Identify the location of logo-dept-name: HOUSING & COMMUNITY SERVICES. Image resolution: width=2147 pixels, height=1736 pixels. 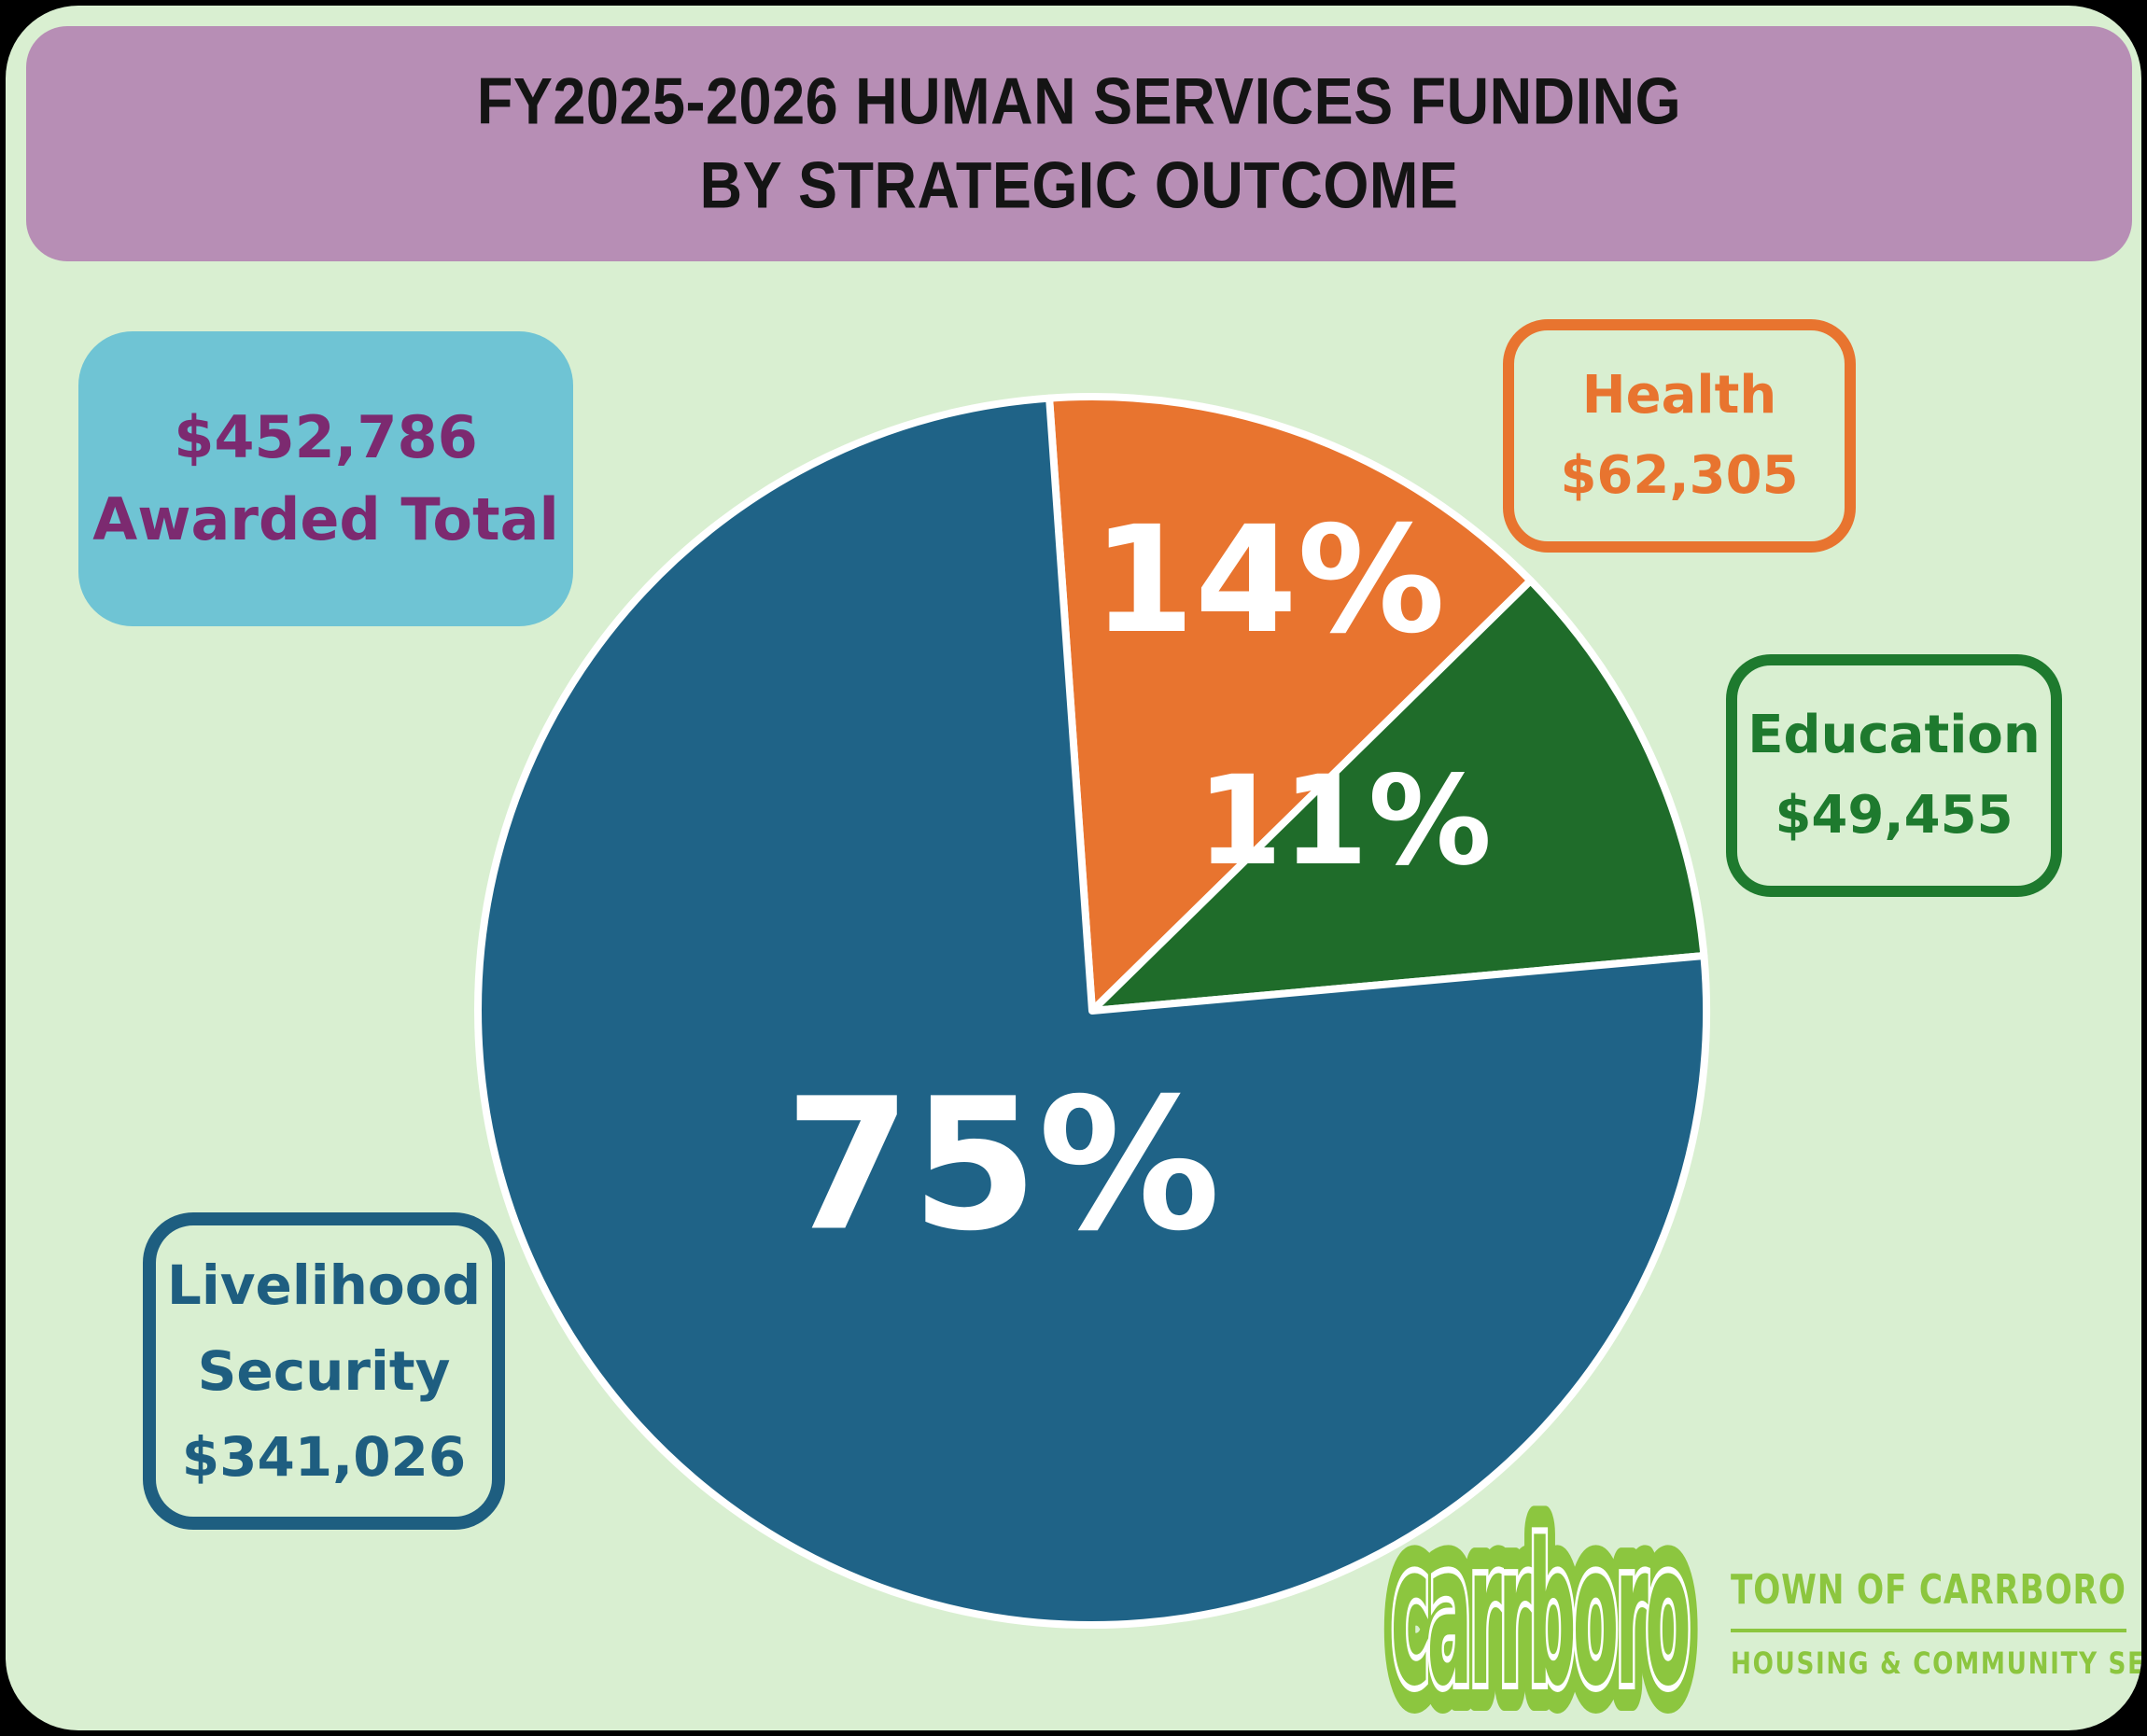
(1936, 1663).